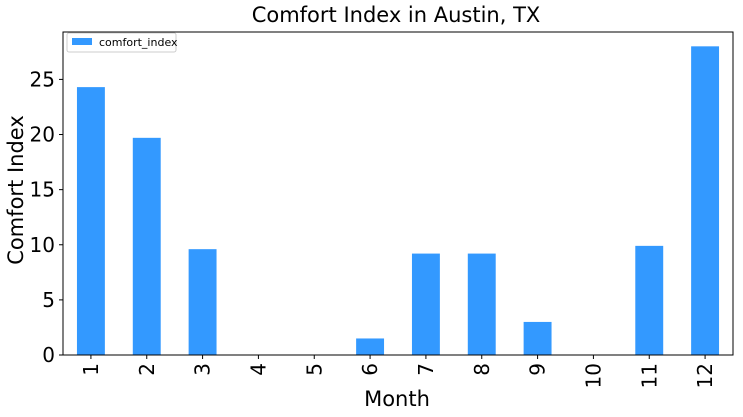 The image size is (743, 417). Describe the element at coordinates (426, 369) in the screenshot. I see `x-tick-label: 7` at that location.